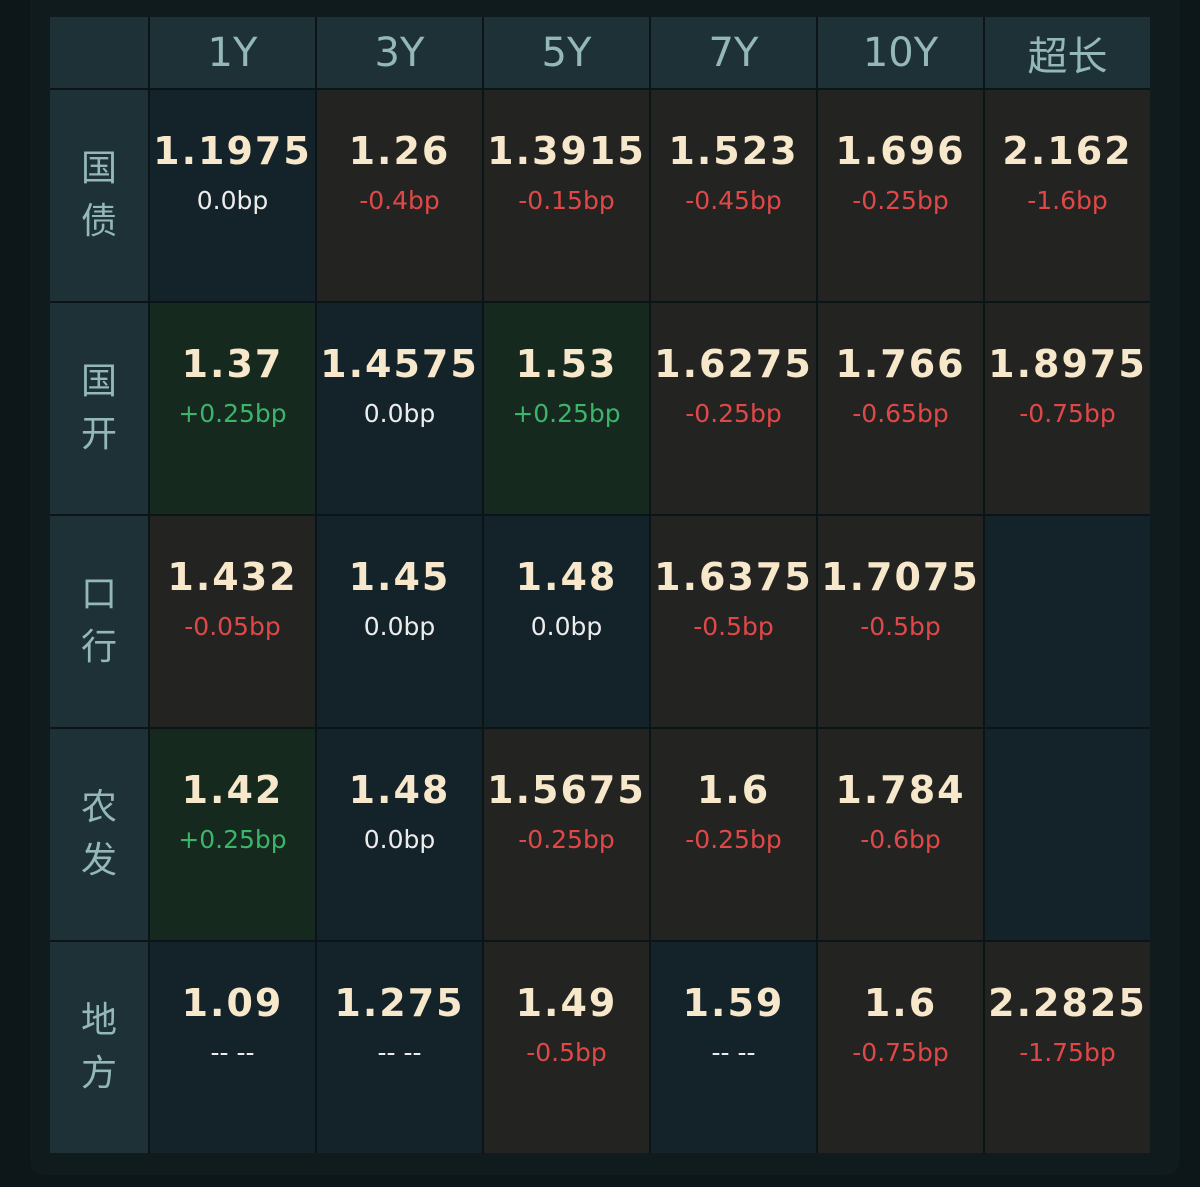  What do you see at coordinates (1067, 52) in the screenshot?
I see `column-header: 超长` at bounding box center [1067, 52].